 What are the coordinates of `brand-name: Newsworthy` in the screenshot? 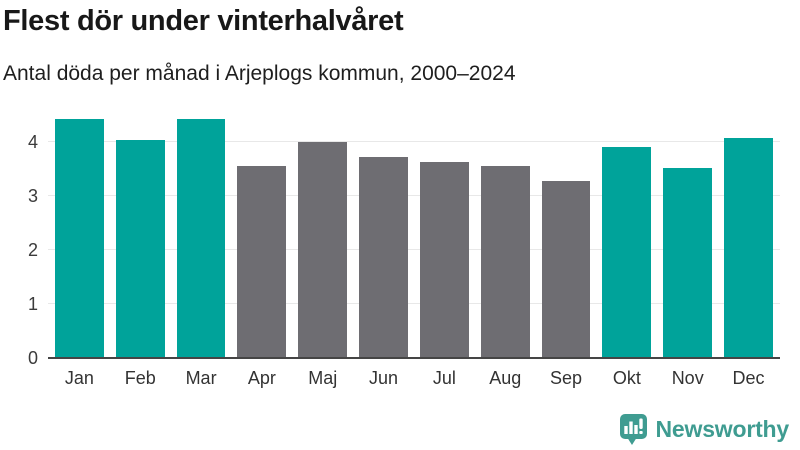 It's located at (722, 429).